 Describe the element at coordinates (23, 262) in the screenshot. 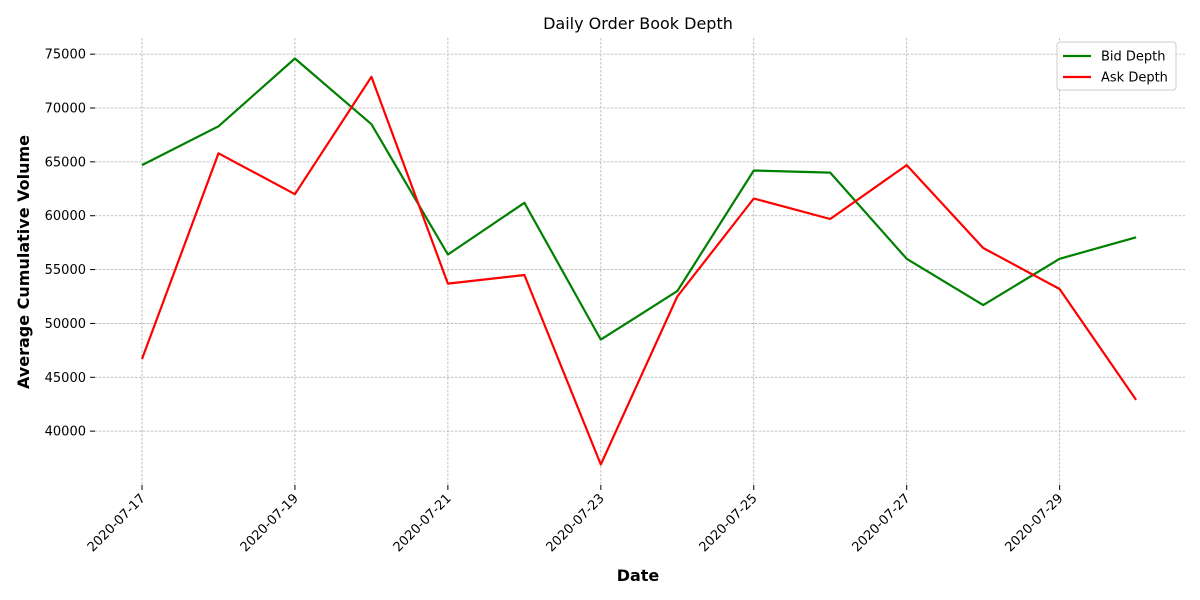

I see `y-axis-label: Average Cumulative Volume` at that location.